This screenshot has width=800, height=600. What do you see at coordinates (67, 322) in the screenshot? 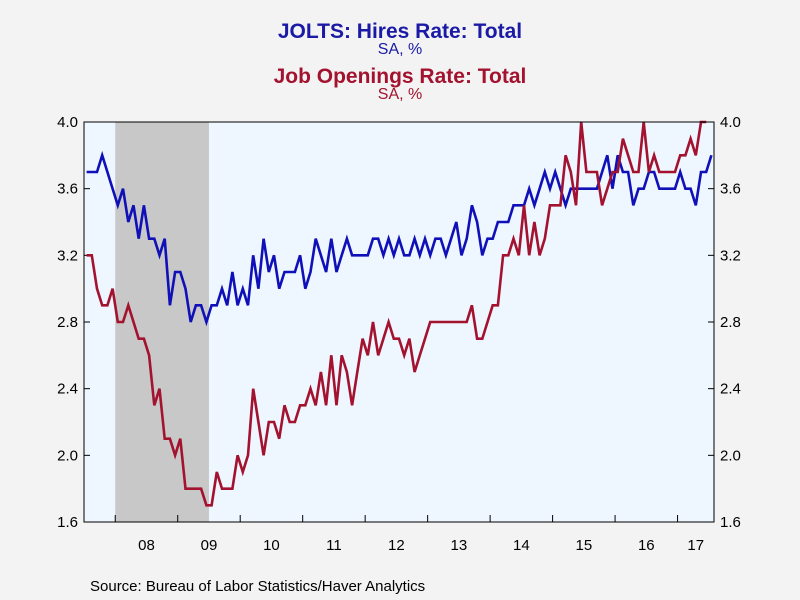
I see `y-tick-label-left: 2.8` at bounding box center [67, 322].